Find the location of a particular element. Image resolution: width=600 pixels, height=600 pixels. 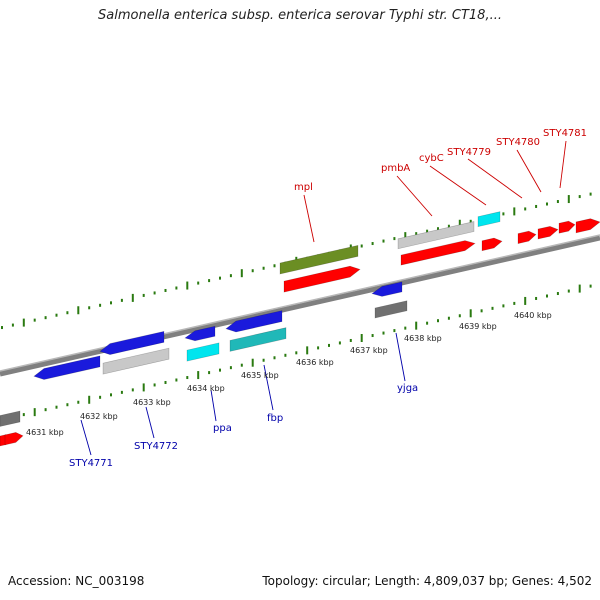

gene-label-pmbA: pmbA is located at coordinates (395, 168).